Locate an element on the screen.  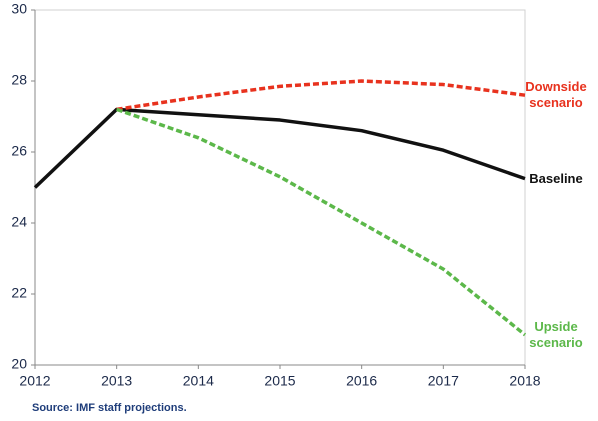
x-tick-label: 2015 is located at coordinates (279, 381).